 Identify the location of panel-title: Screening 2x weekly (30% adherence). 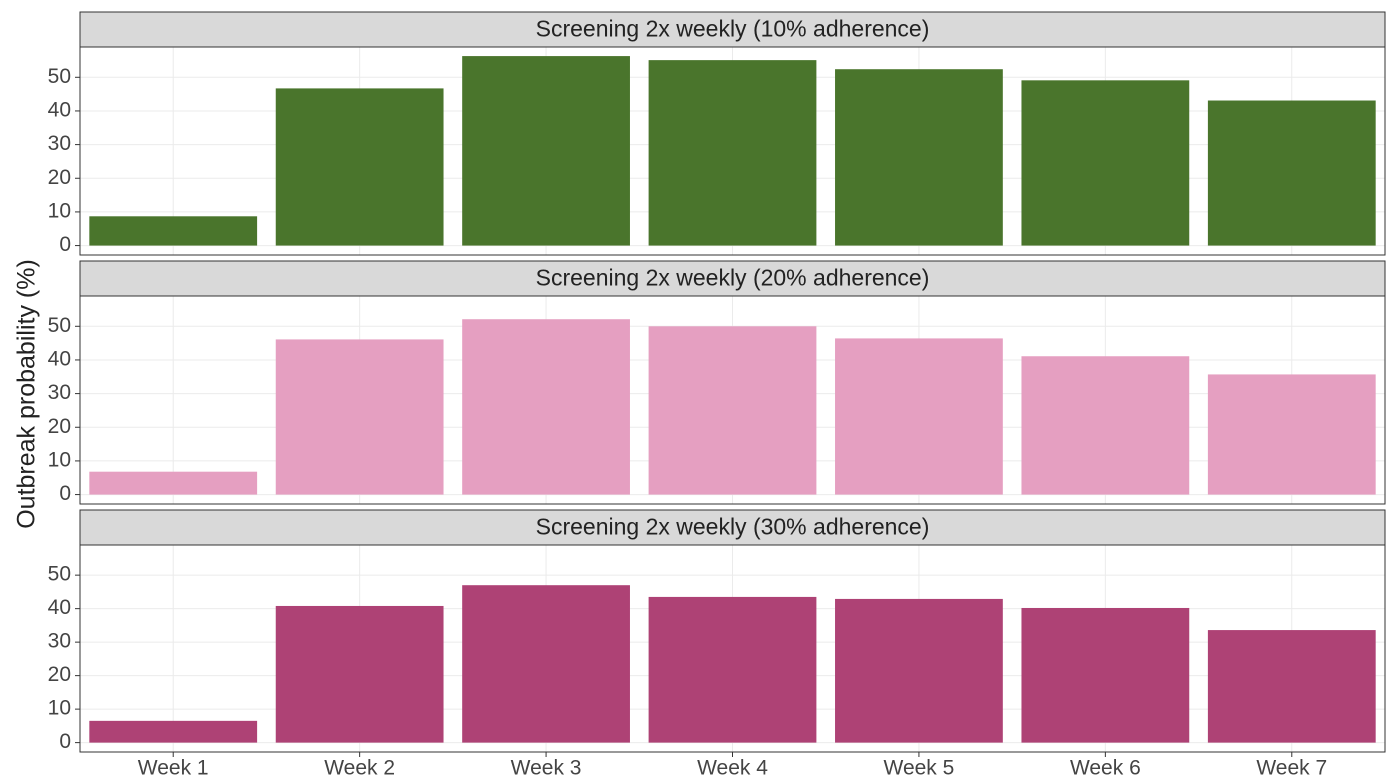
(733, 527).